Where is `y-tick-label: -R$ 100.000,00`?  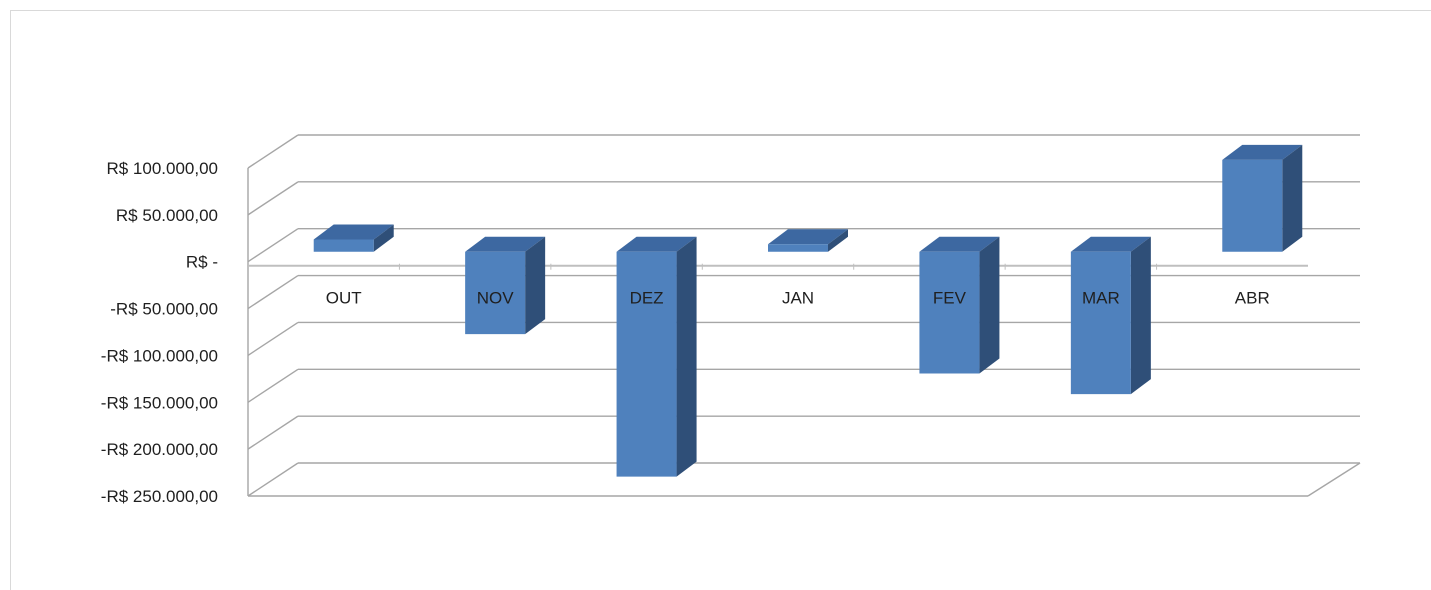
y-tick-label: -R$ 100.000,00 is located at coordinates (159, 355).